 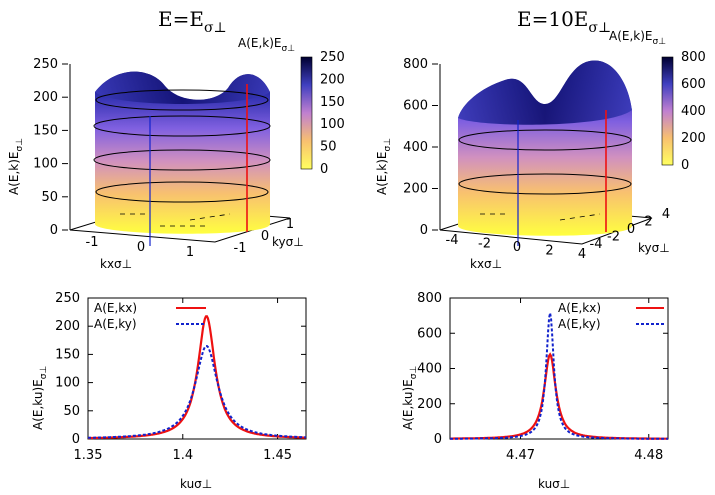 What do you see at coordinates (306, 113) in the screenshot?
I see `colorbar-top-left` at bounding box center [306, 113].